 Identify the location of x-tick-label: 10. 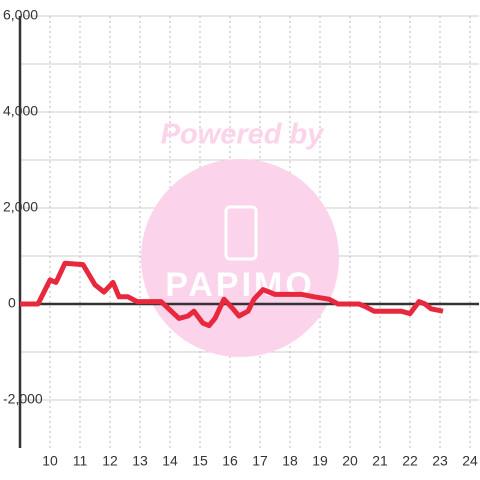
(50, 461).